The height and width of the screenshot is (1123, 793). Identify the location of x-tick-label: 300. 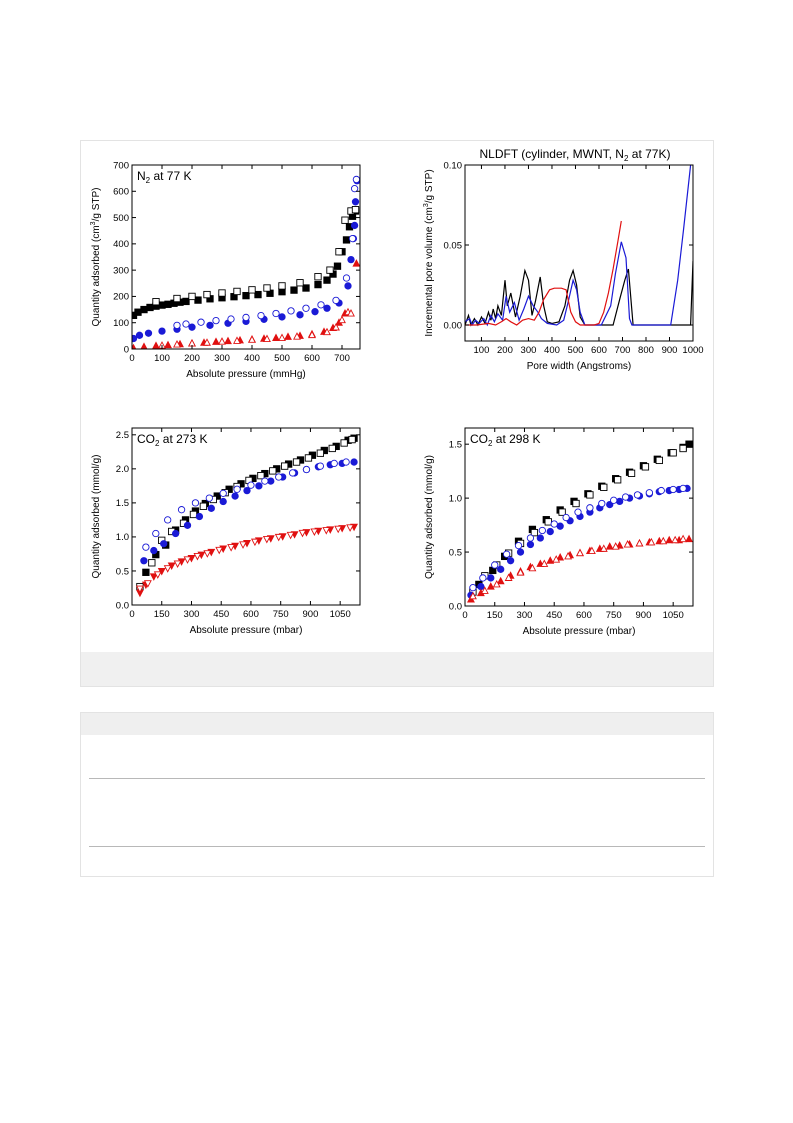
(192, 614).